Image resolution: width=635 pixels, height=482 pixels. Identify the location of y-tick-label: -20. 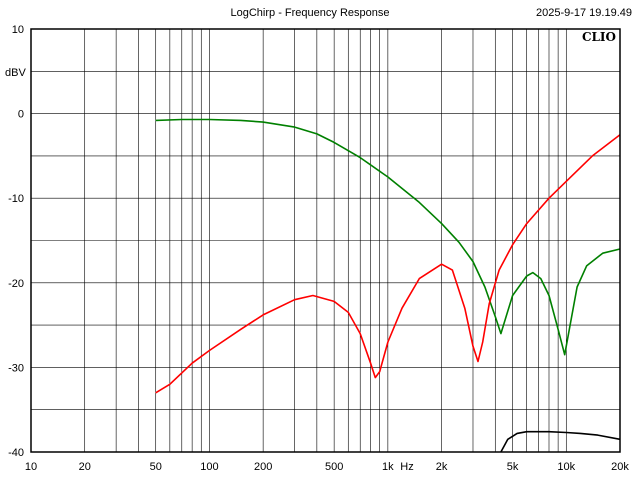
(16, 284).